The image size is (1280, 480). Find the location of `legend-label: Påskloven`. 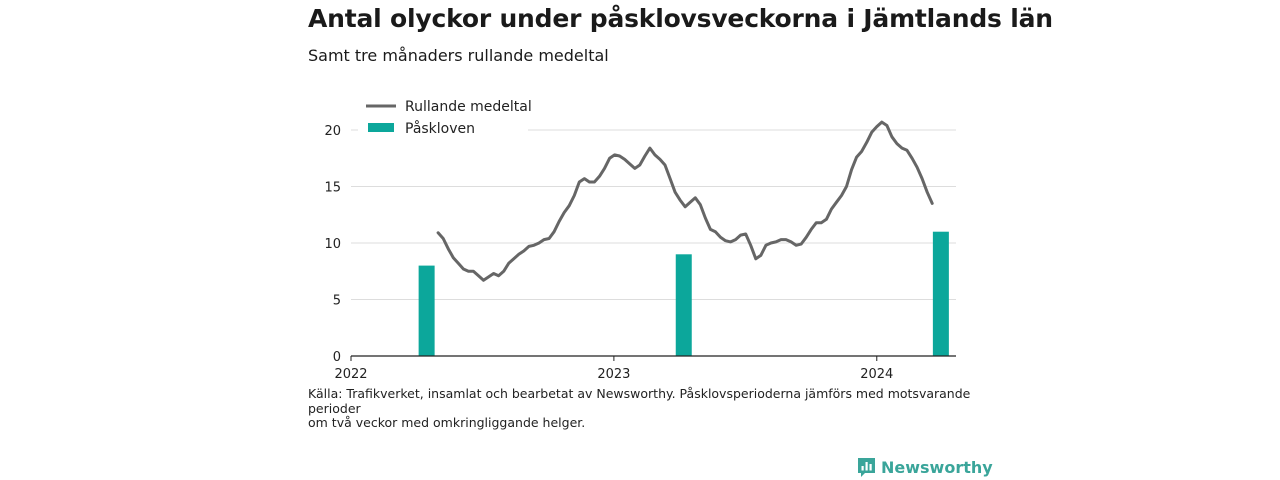

legend-label: Påskloven is located at coordinates (440, 128).